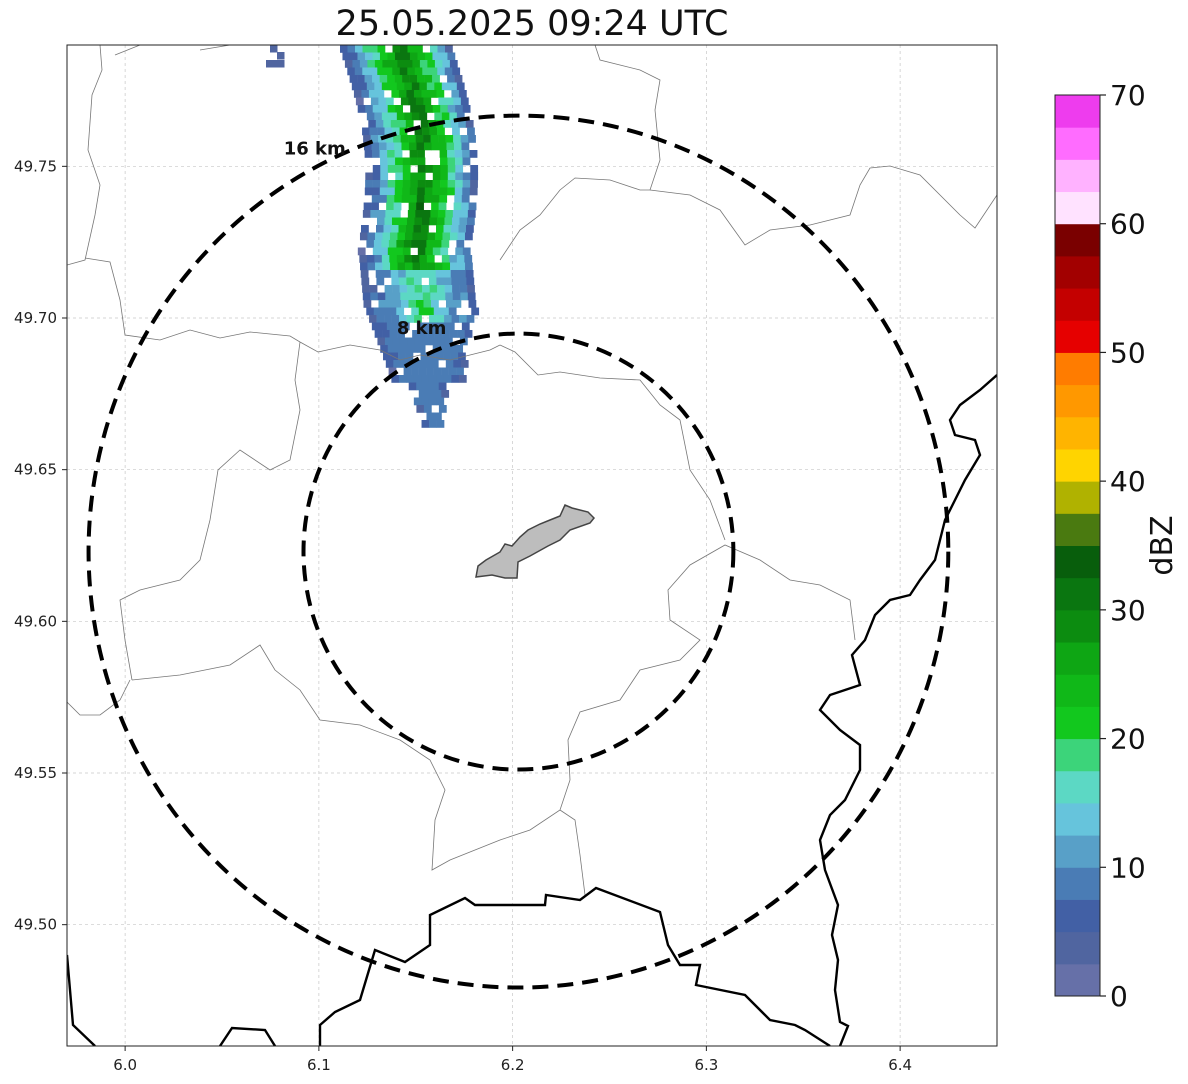 Image resolution: width=1188 pixels, height=1084 pixels. I want to click on admin-boundary-west, so click(210, 511).